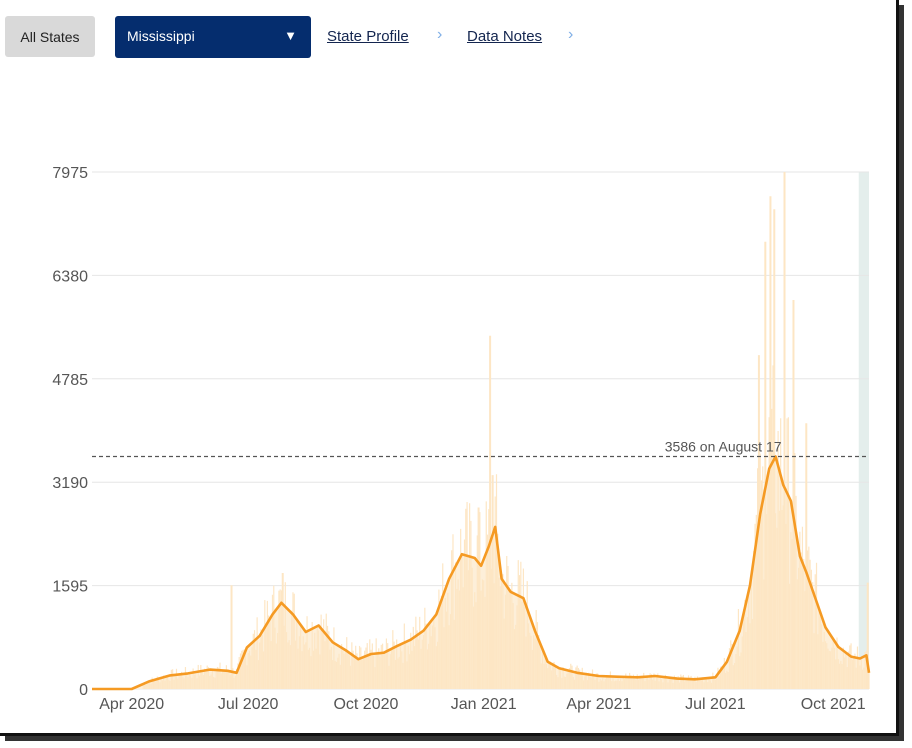  Describe the element at coordinates (248, 704) in the screenshot. I see `x-tick-label: Jul 2020` at that location.